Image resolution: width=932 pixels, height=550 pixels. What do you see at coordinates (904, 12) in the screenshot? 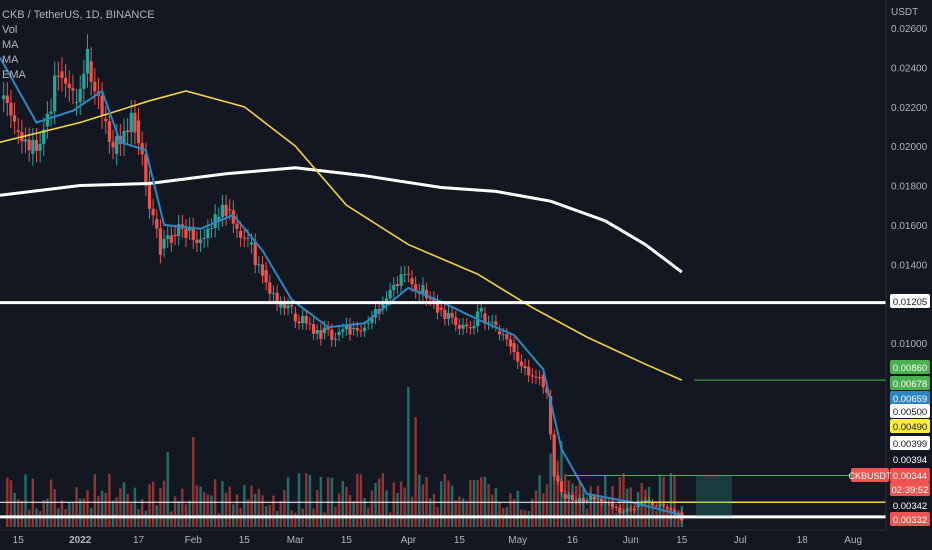
I see `currency-label: USDT` at bounding box center [904, 12].